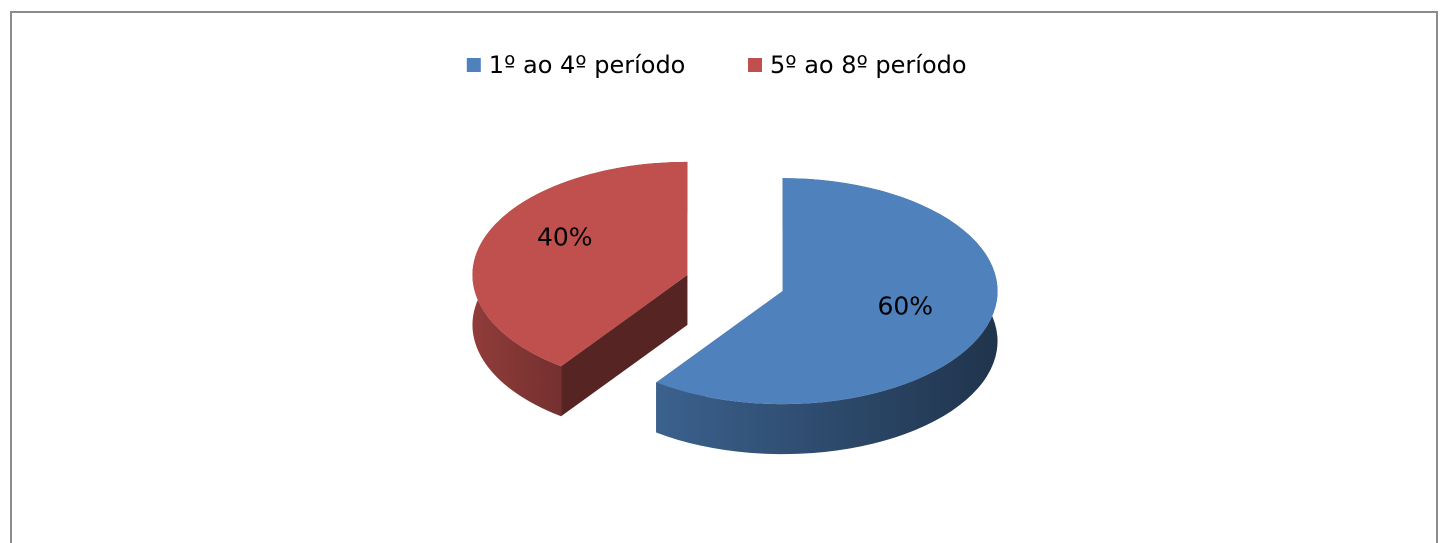 The height and width of the screenshot is (543, 1449). What do you see at coordinates (624, 345) in the screenshot?
I see `slice-wall` at bounding box center [624, 345].